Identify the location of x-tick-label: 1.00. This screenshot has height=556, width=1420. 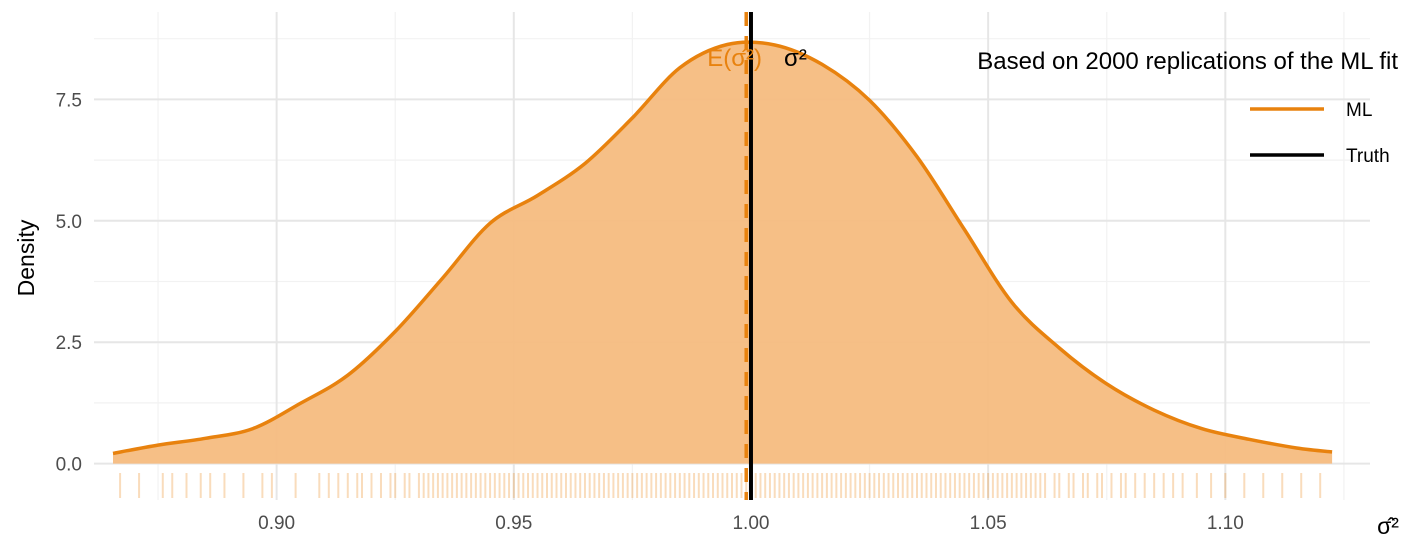
(750, 523).